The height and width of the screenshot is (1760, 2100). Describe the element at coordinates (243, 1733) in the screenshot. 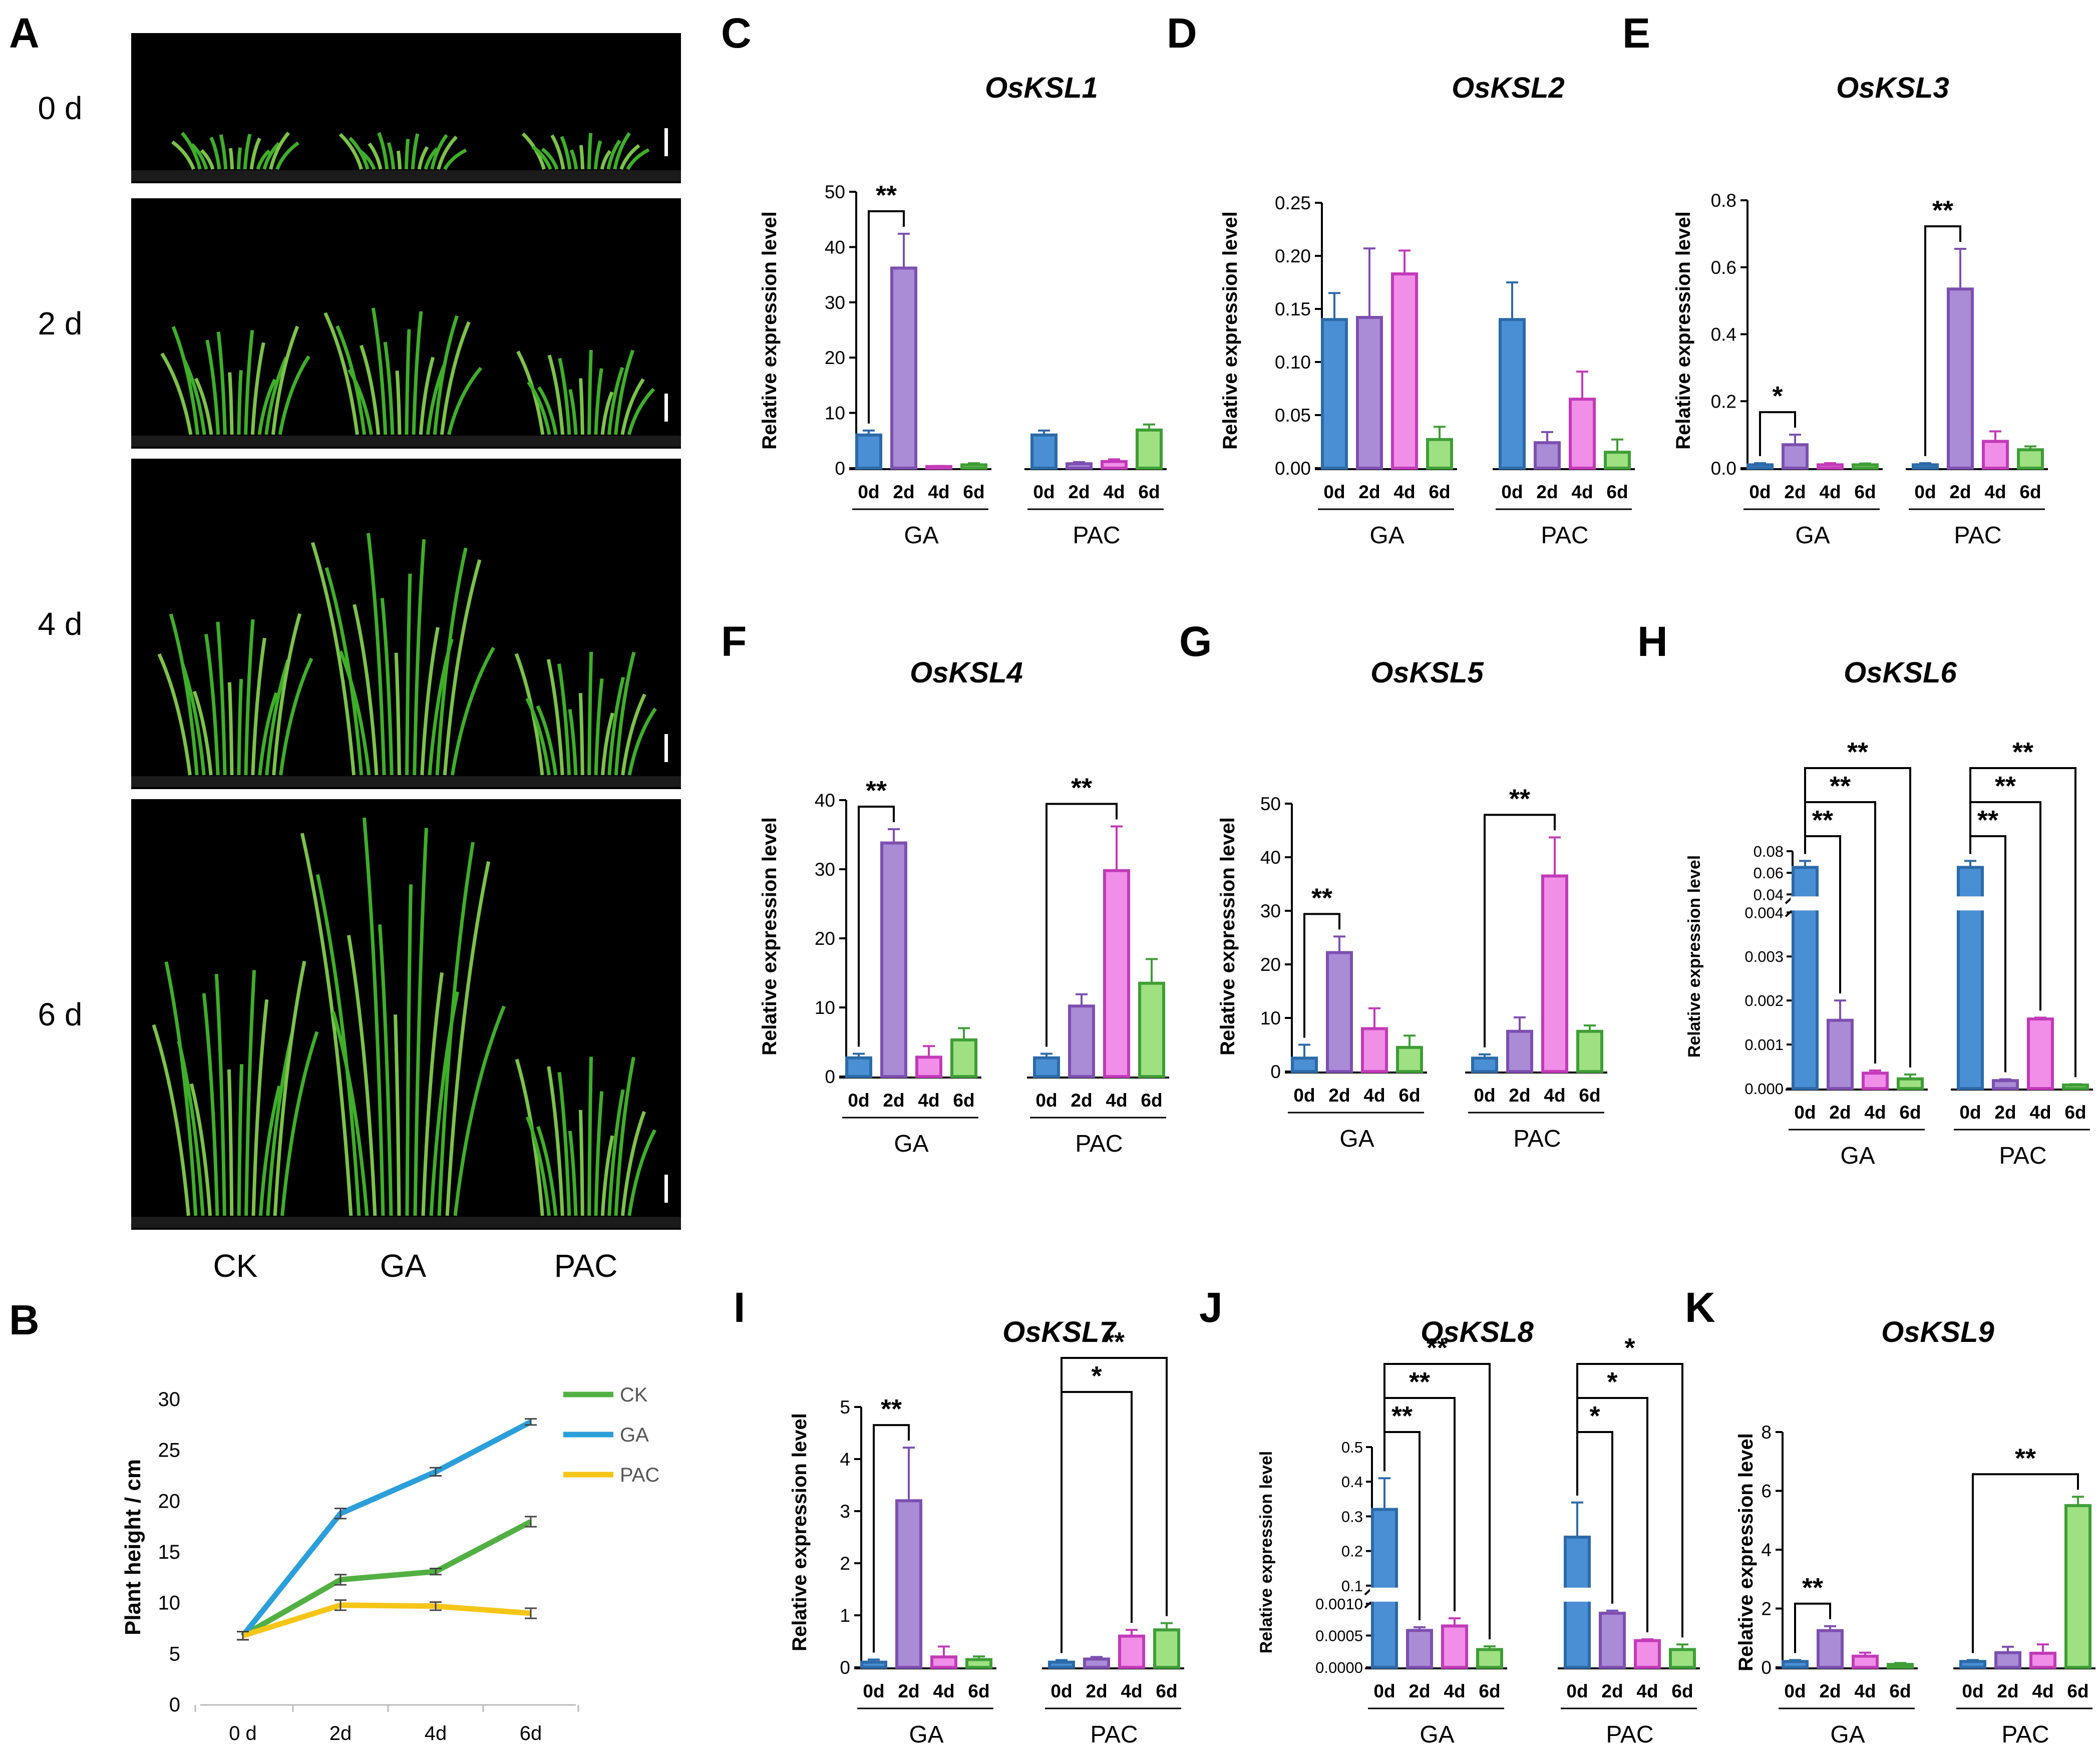

I see `x-tick-label: 0 d` at that location.